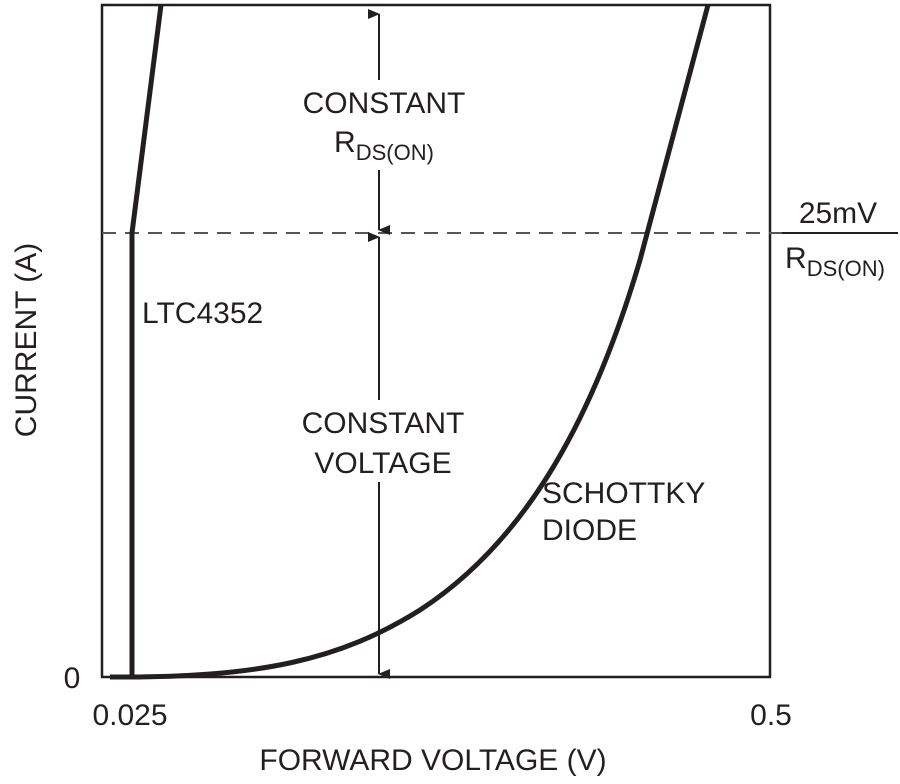 This screenshot has height=784, width=900. Describe the element at coordinates (395, 152) in the screenshot. I see `constant-rds-subscript: DS(ON)` at that location.